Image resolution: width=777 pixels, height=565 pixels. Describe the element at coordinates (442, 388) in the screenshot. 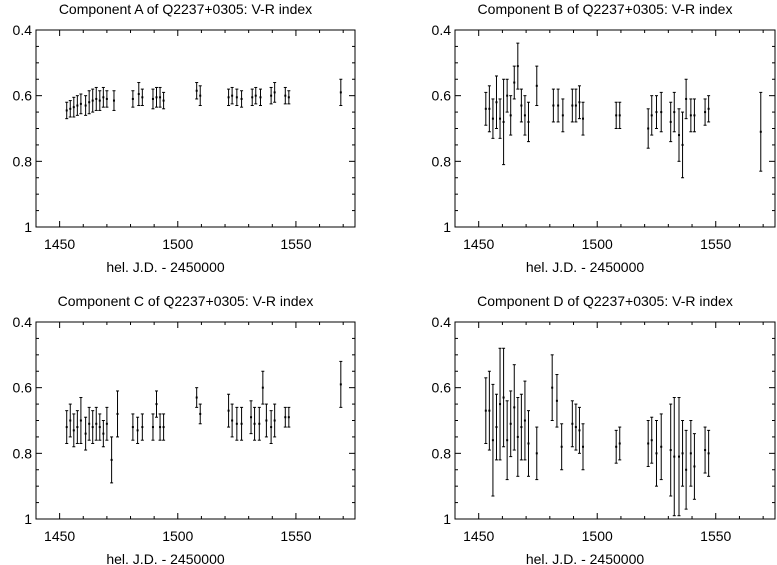

I see `y-tick-label: 0.6` at that location.